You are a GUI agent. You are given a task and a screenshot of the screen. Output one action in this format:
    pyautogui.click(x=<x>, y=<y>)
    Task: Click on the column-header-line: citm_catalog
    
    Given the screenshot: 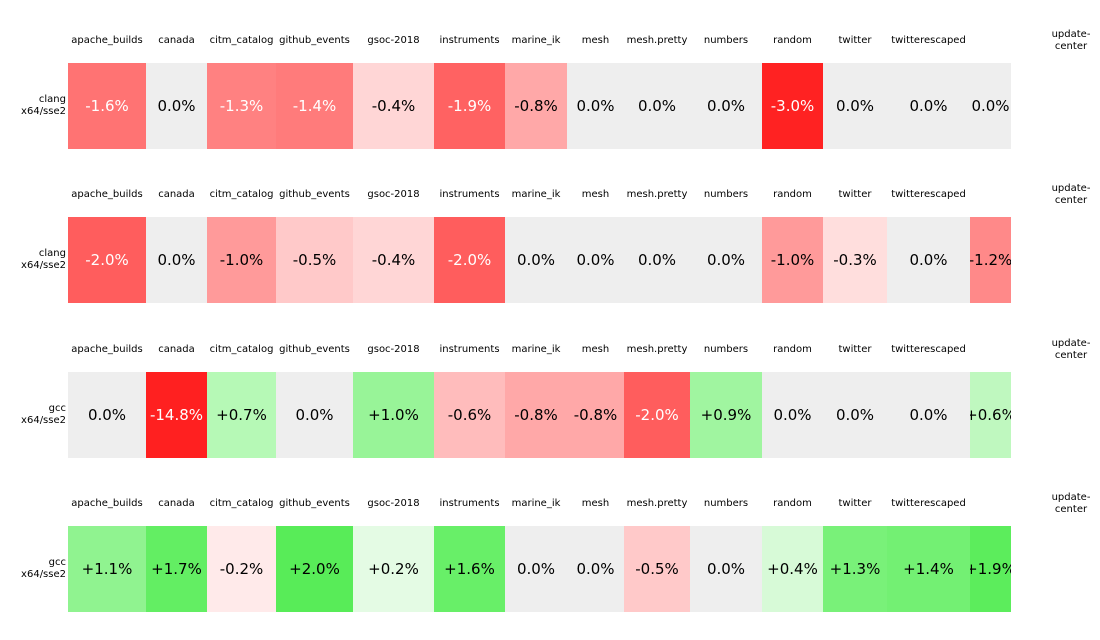 What is the action you would take?
    pyautogui.click(x=241, y=503)
    